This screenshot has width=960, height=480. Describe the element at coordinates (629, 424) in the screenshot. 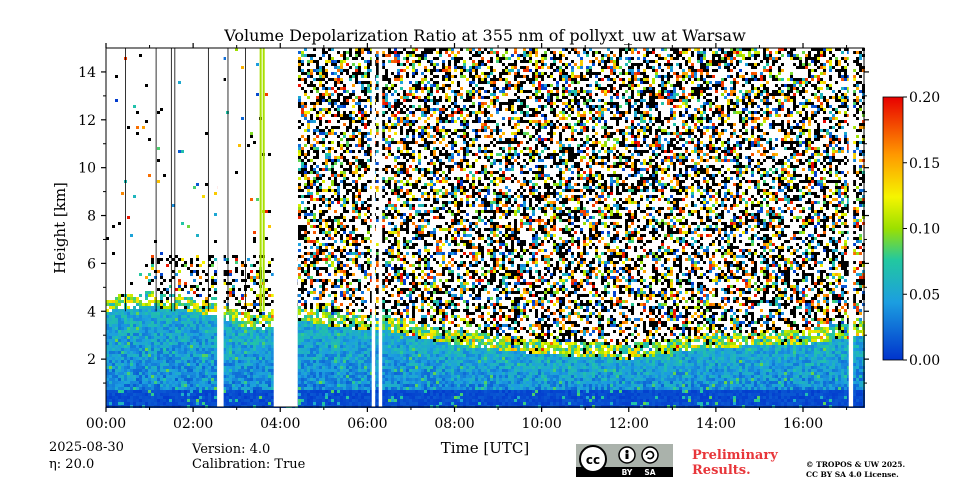

I see `x-tick-label: 12:00` at that location.